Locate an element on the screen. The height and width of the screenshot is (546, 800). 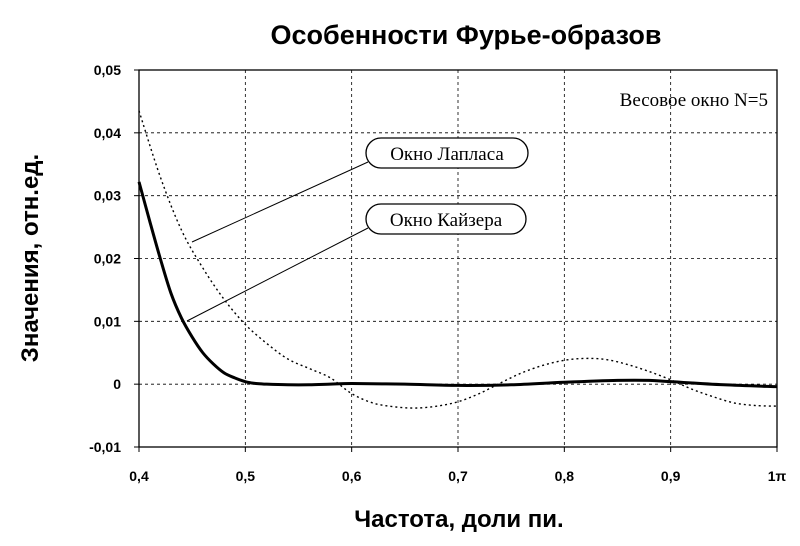
y-tick-label: 0,04 is located at coordinates (107, 133).